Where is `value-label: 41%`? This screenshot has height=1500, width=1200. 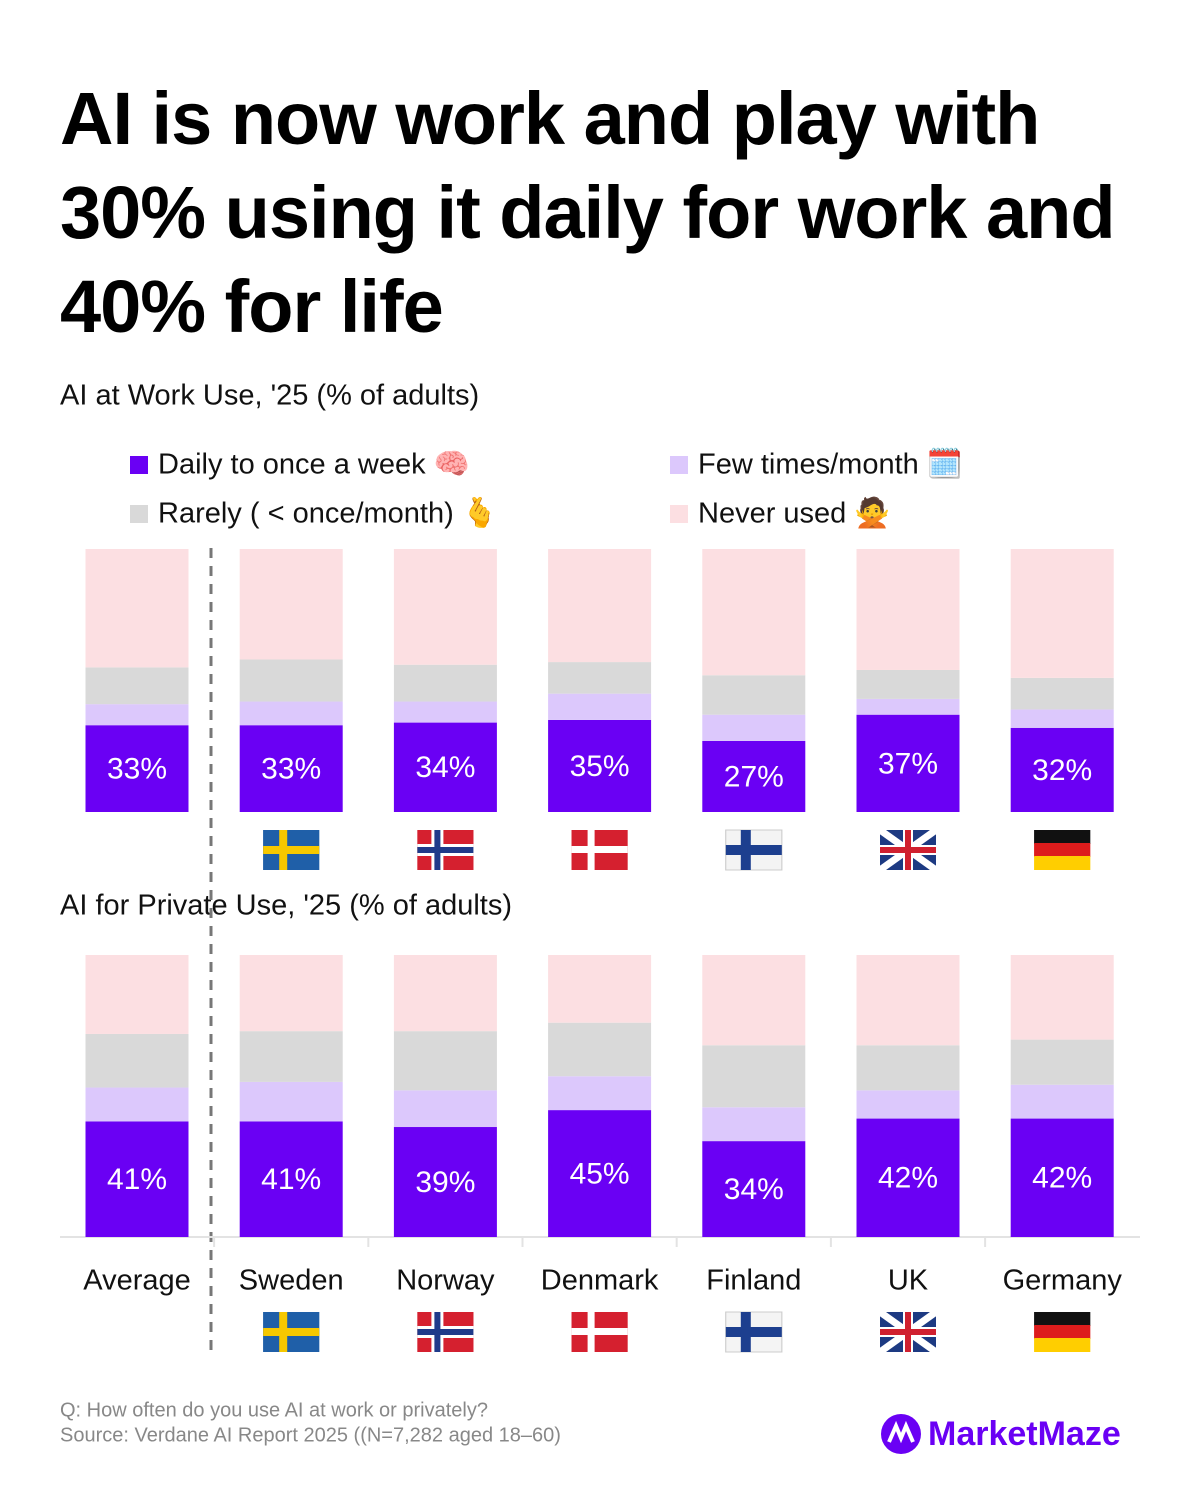 value-label: 41% is located at coordinates (137, 1179).